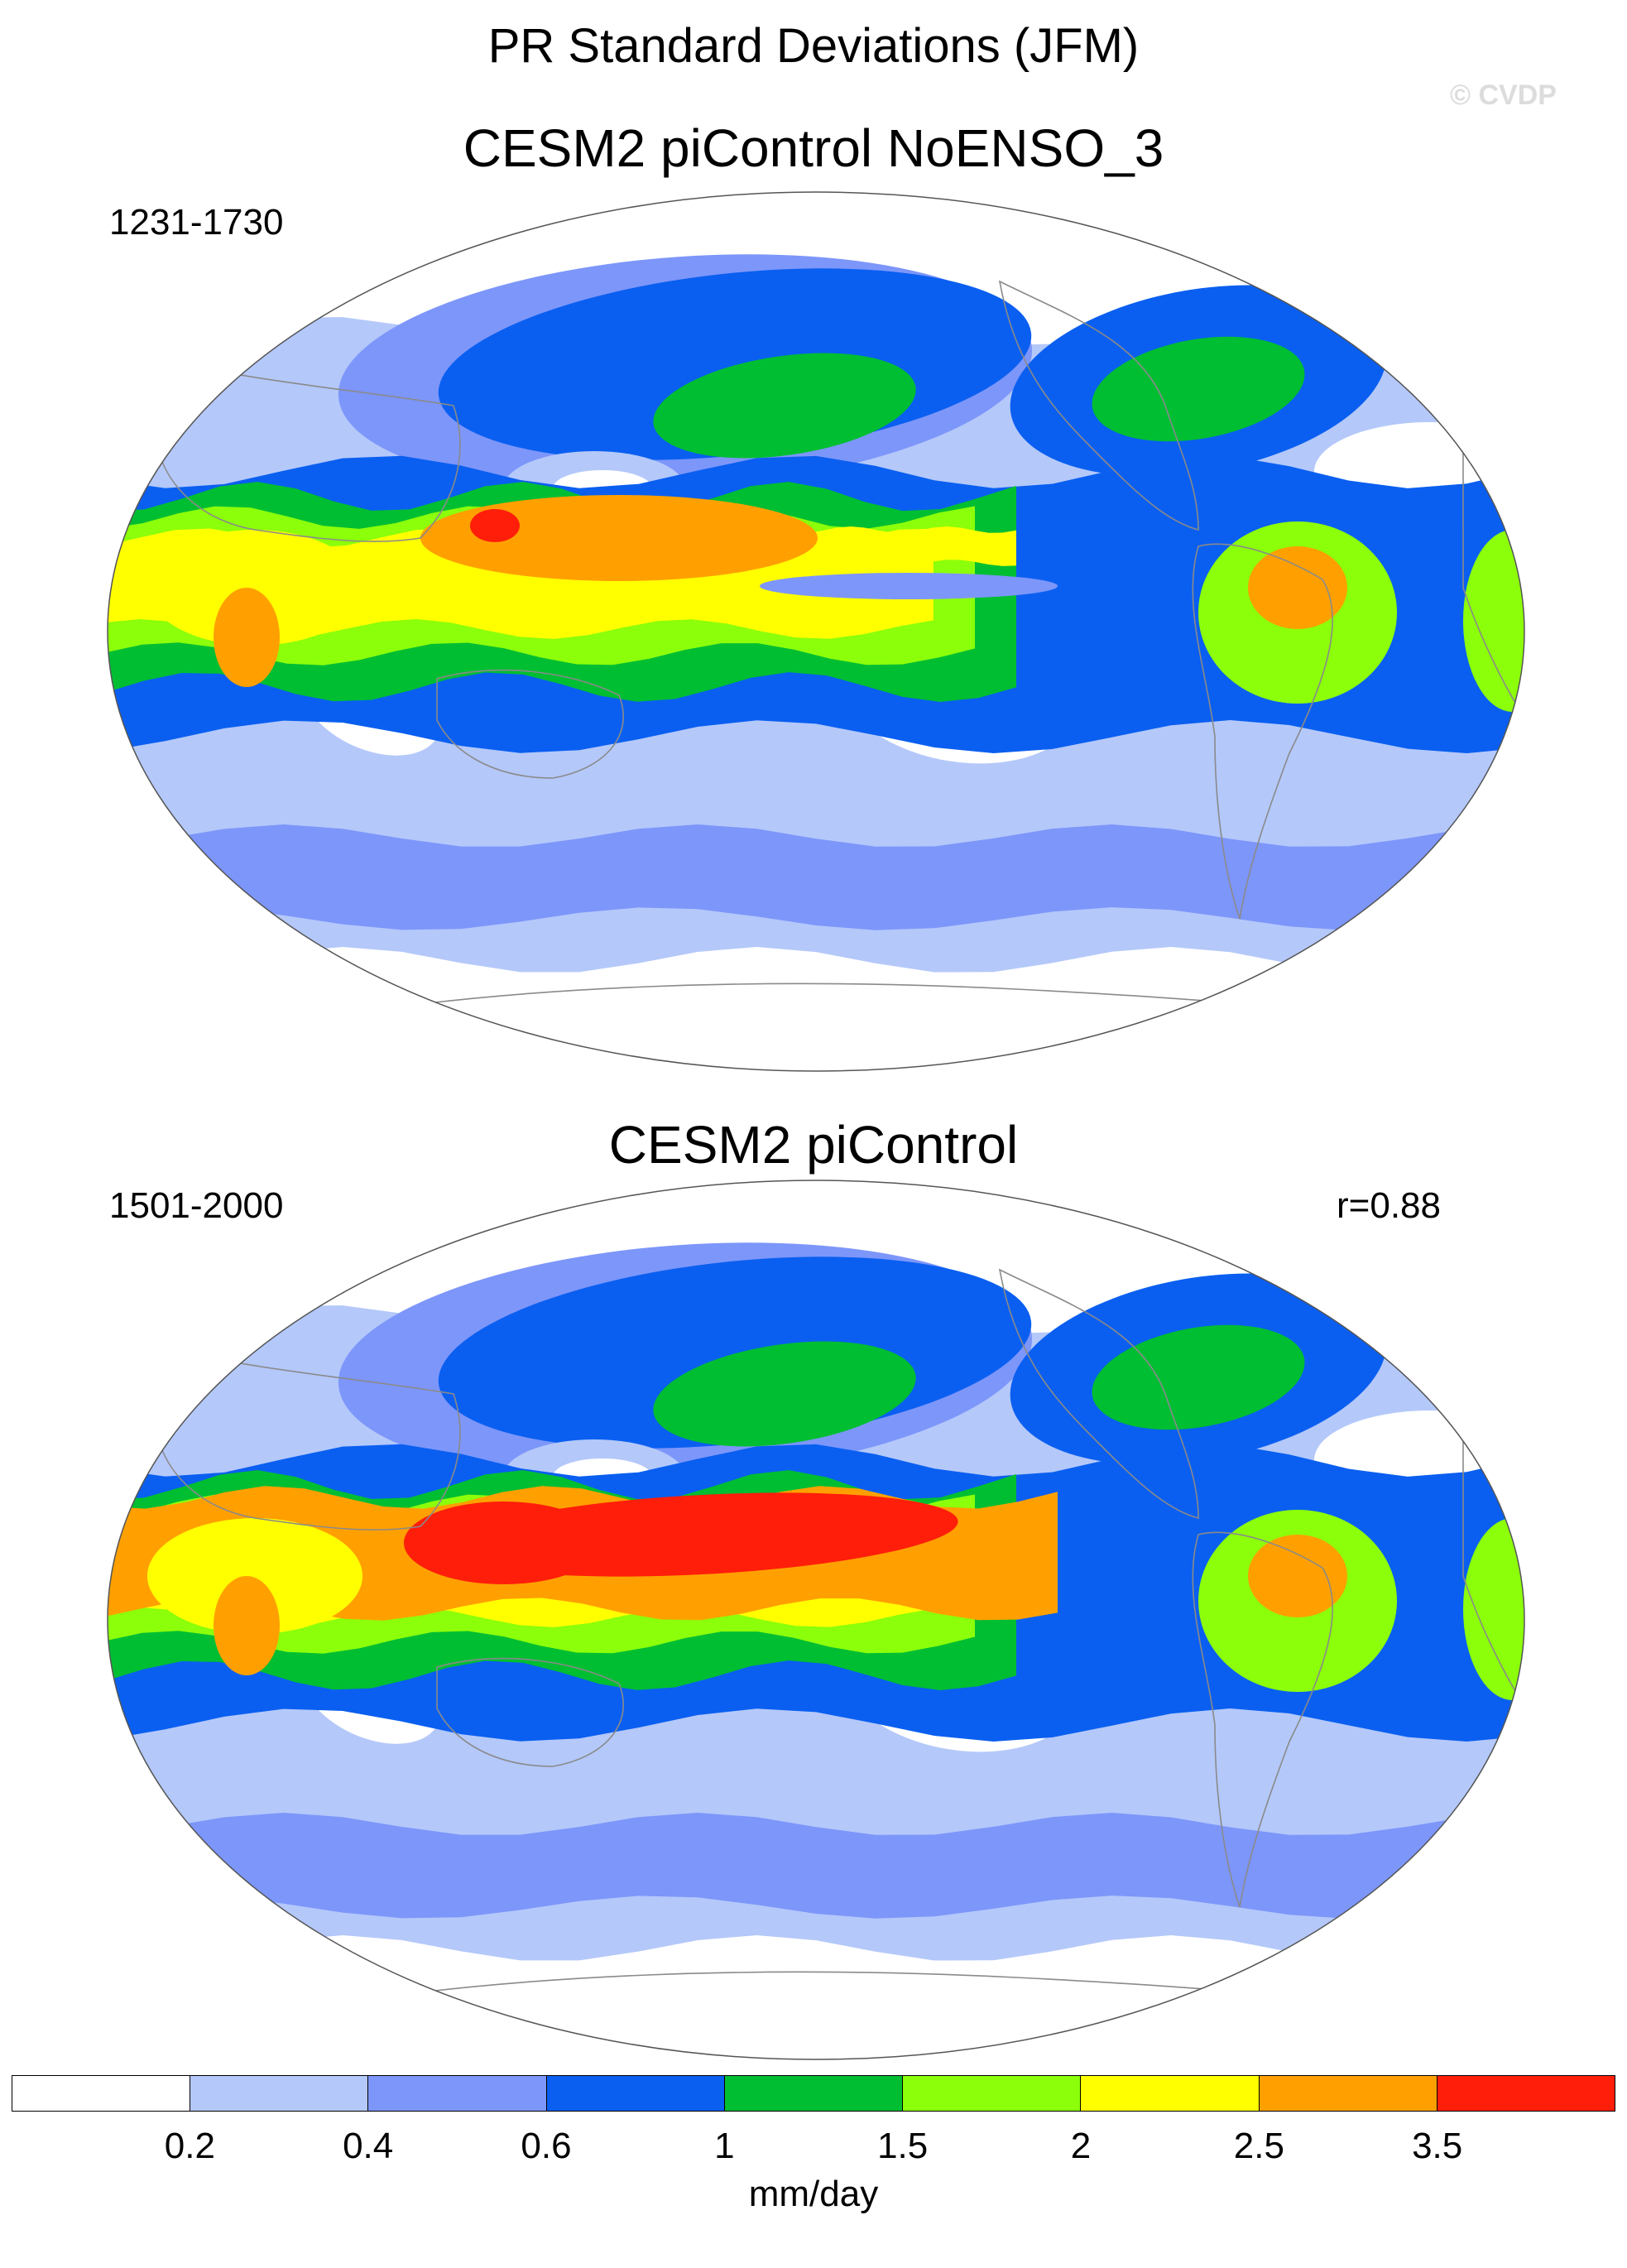 The image size is (1627, 2268). What do you see at coordinates (196, 1206) in the screenshot?
I see `panel-2-period: 1501-2000` at bounding box center [196, 1206].